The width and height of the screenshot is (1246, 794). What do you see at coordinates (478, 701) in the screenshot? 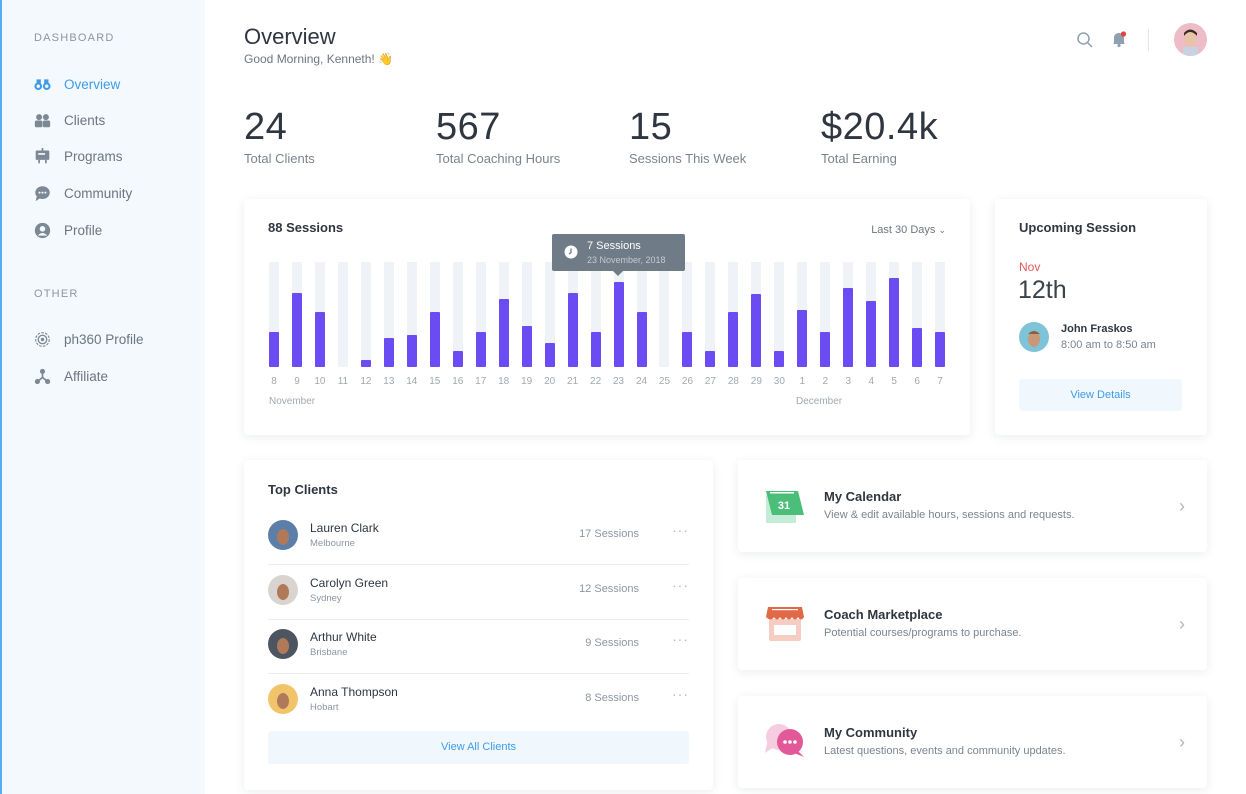
I see `client-row: Anna Thompson Hobart 8 Sessions ···` at bounding box center [478, 701].